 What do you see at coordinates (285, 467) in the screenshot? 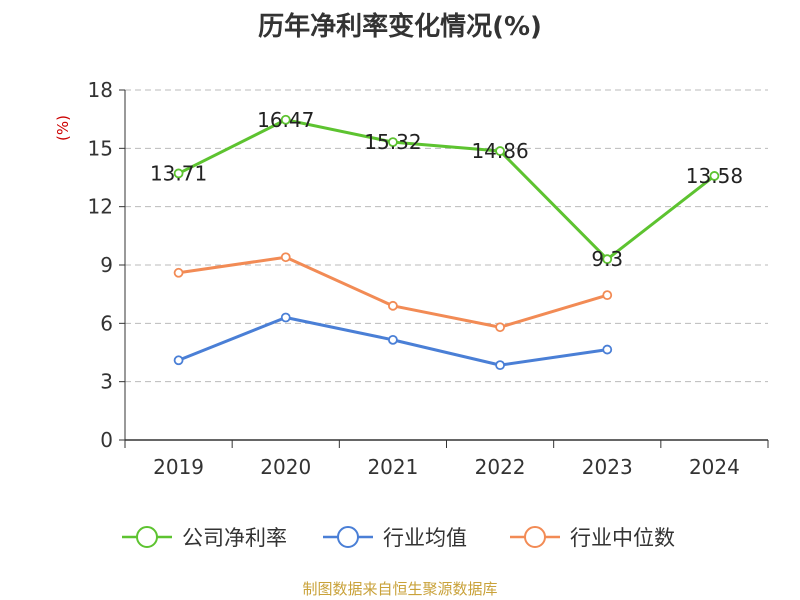
I see `x-tick-label: 2020` at bounding box center [285, 467].